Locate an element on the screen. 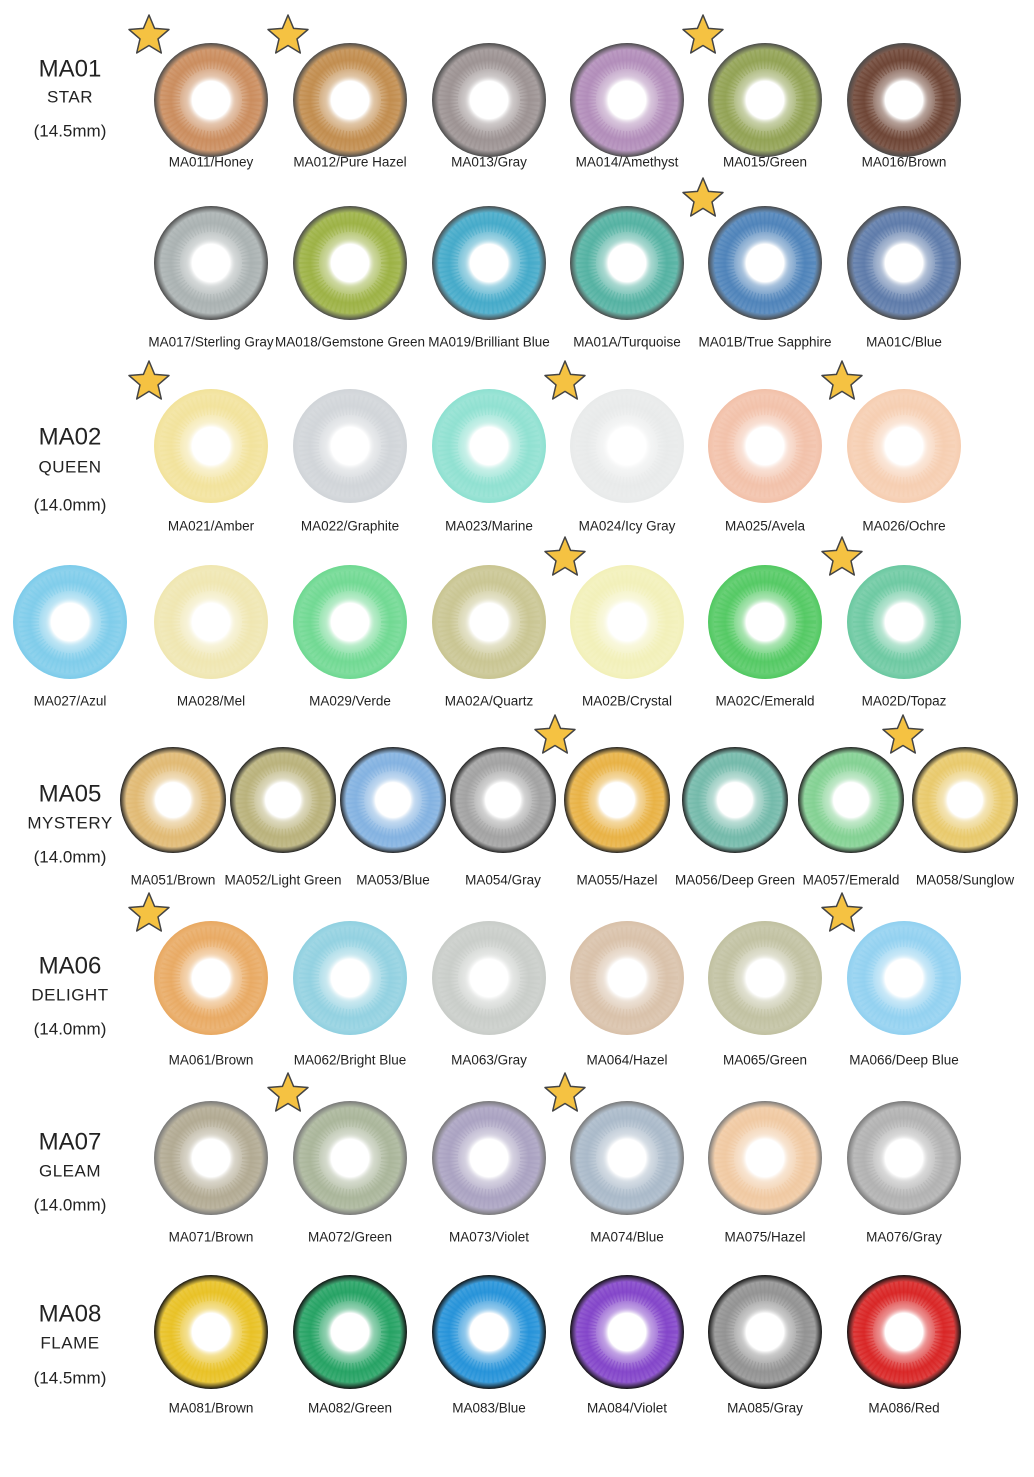  lens-label: MA016/Brown is located at coordinates (904, 162).